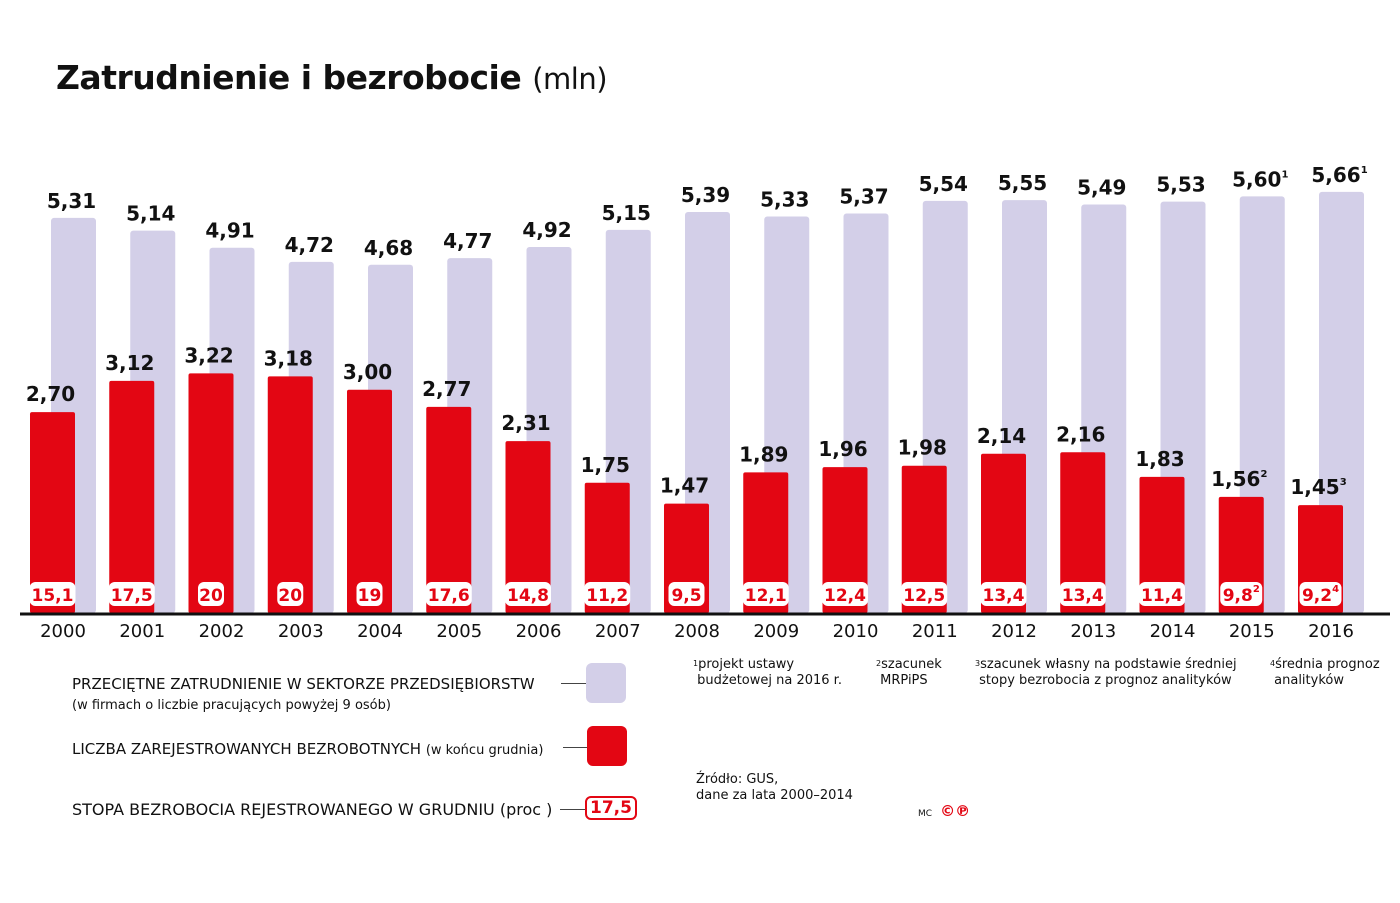 This screenshot has height=903, width=1400. I want to click on employment-value-label: 5,33, so click(784, 199).